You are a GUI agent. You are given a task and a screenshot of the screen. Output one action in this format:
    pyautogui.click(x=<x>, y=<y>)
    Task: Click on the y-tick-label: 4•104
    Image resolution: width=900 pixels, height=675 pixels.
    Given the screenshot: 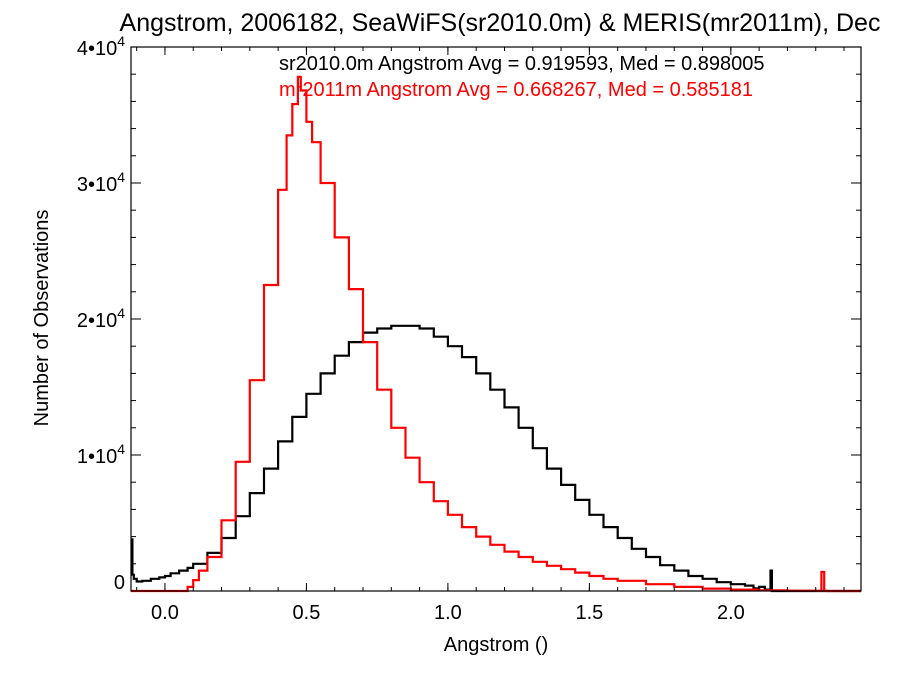 What is the action you would take?
    pyautogui.click(x=101, y=46)
    